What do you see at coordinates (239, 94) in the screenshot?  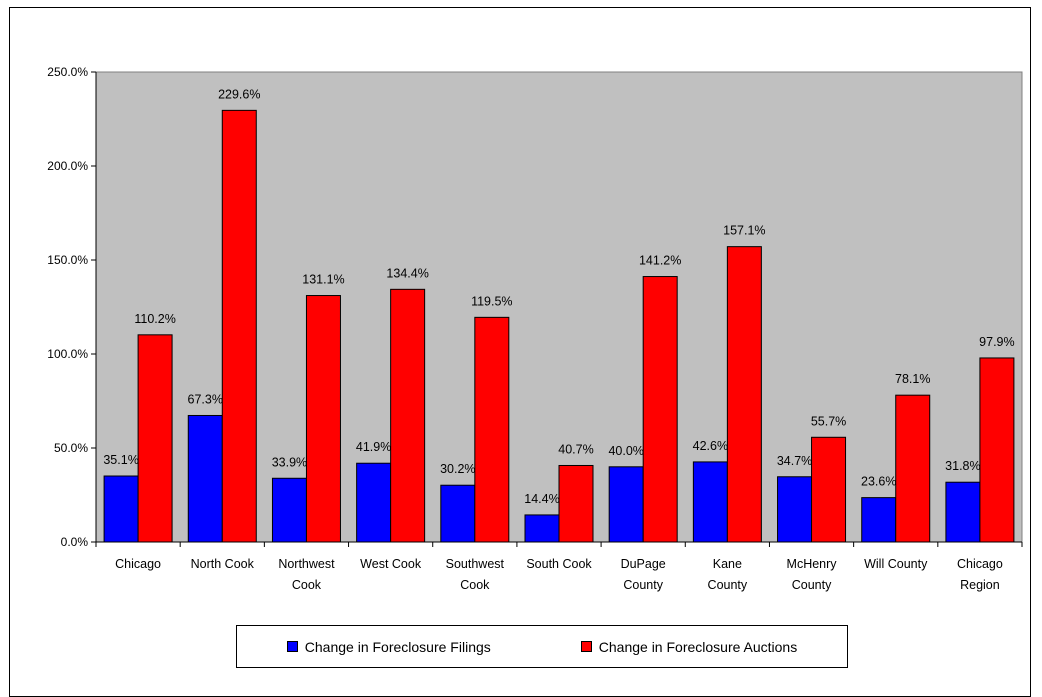 I see `data-label-auctions: 229.6%` at bounding box center [239, 94].